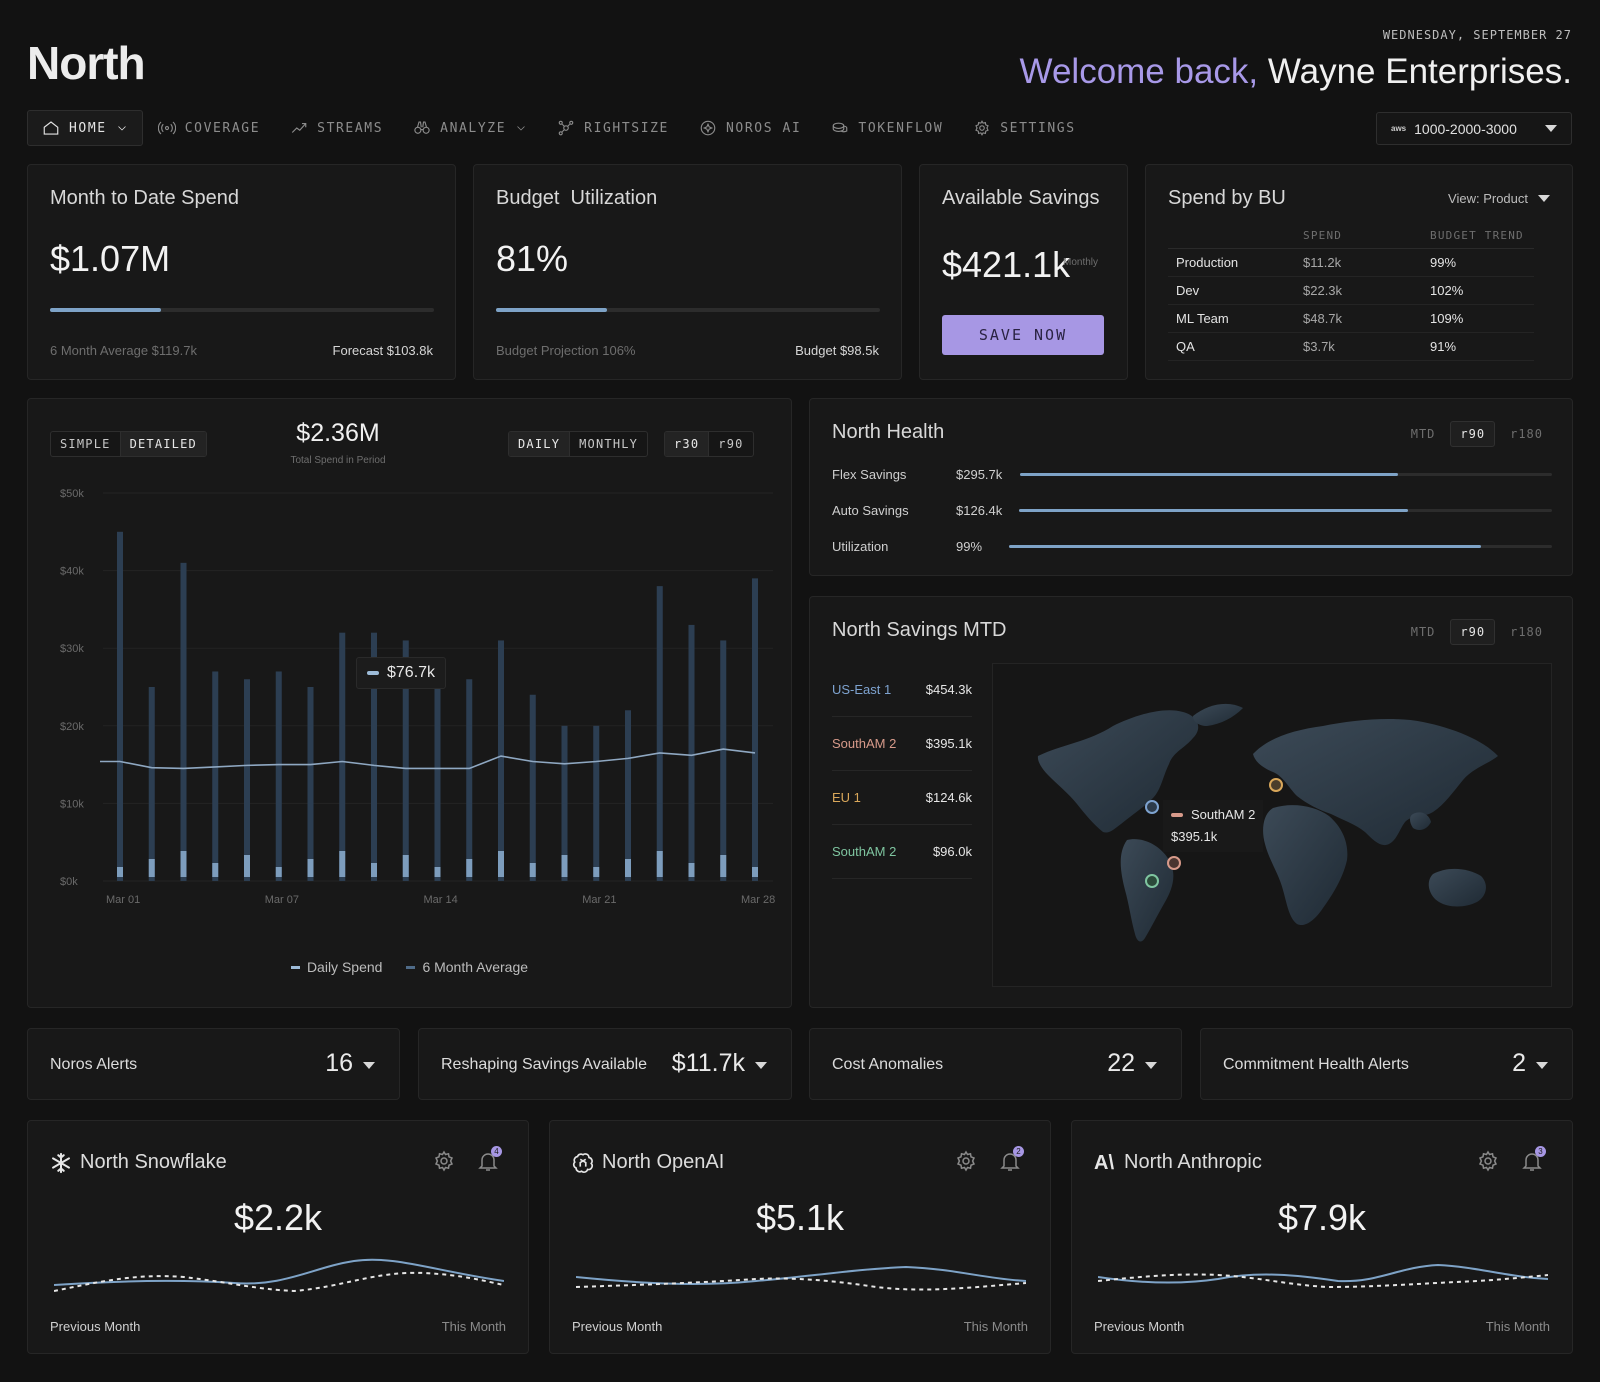  Describe the element at coordinates (887, 128) in the screenshot. I see `nav-tokenflow: TOKENFLOW` at that location.